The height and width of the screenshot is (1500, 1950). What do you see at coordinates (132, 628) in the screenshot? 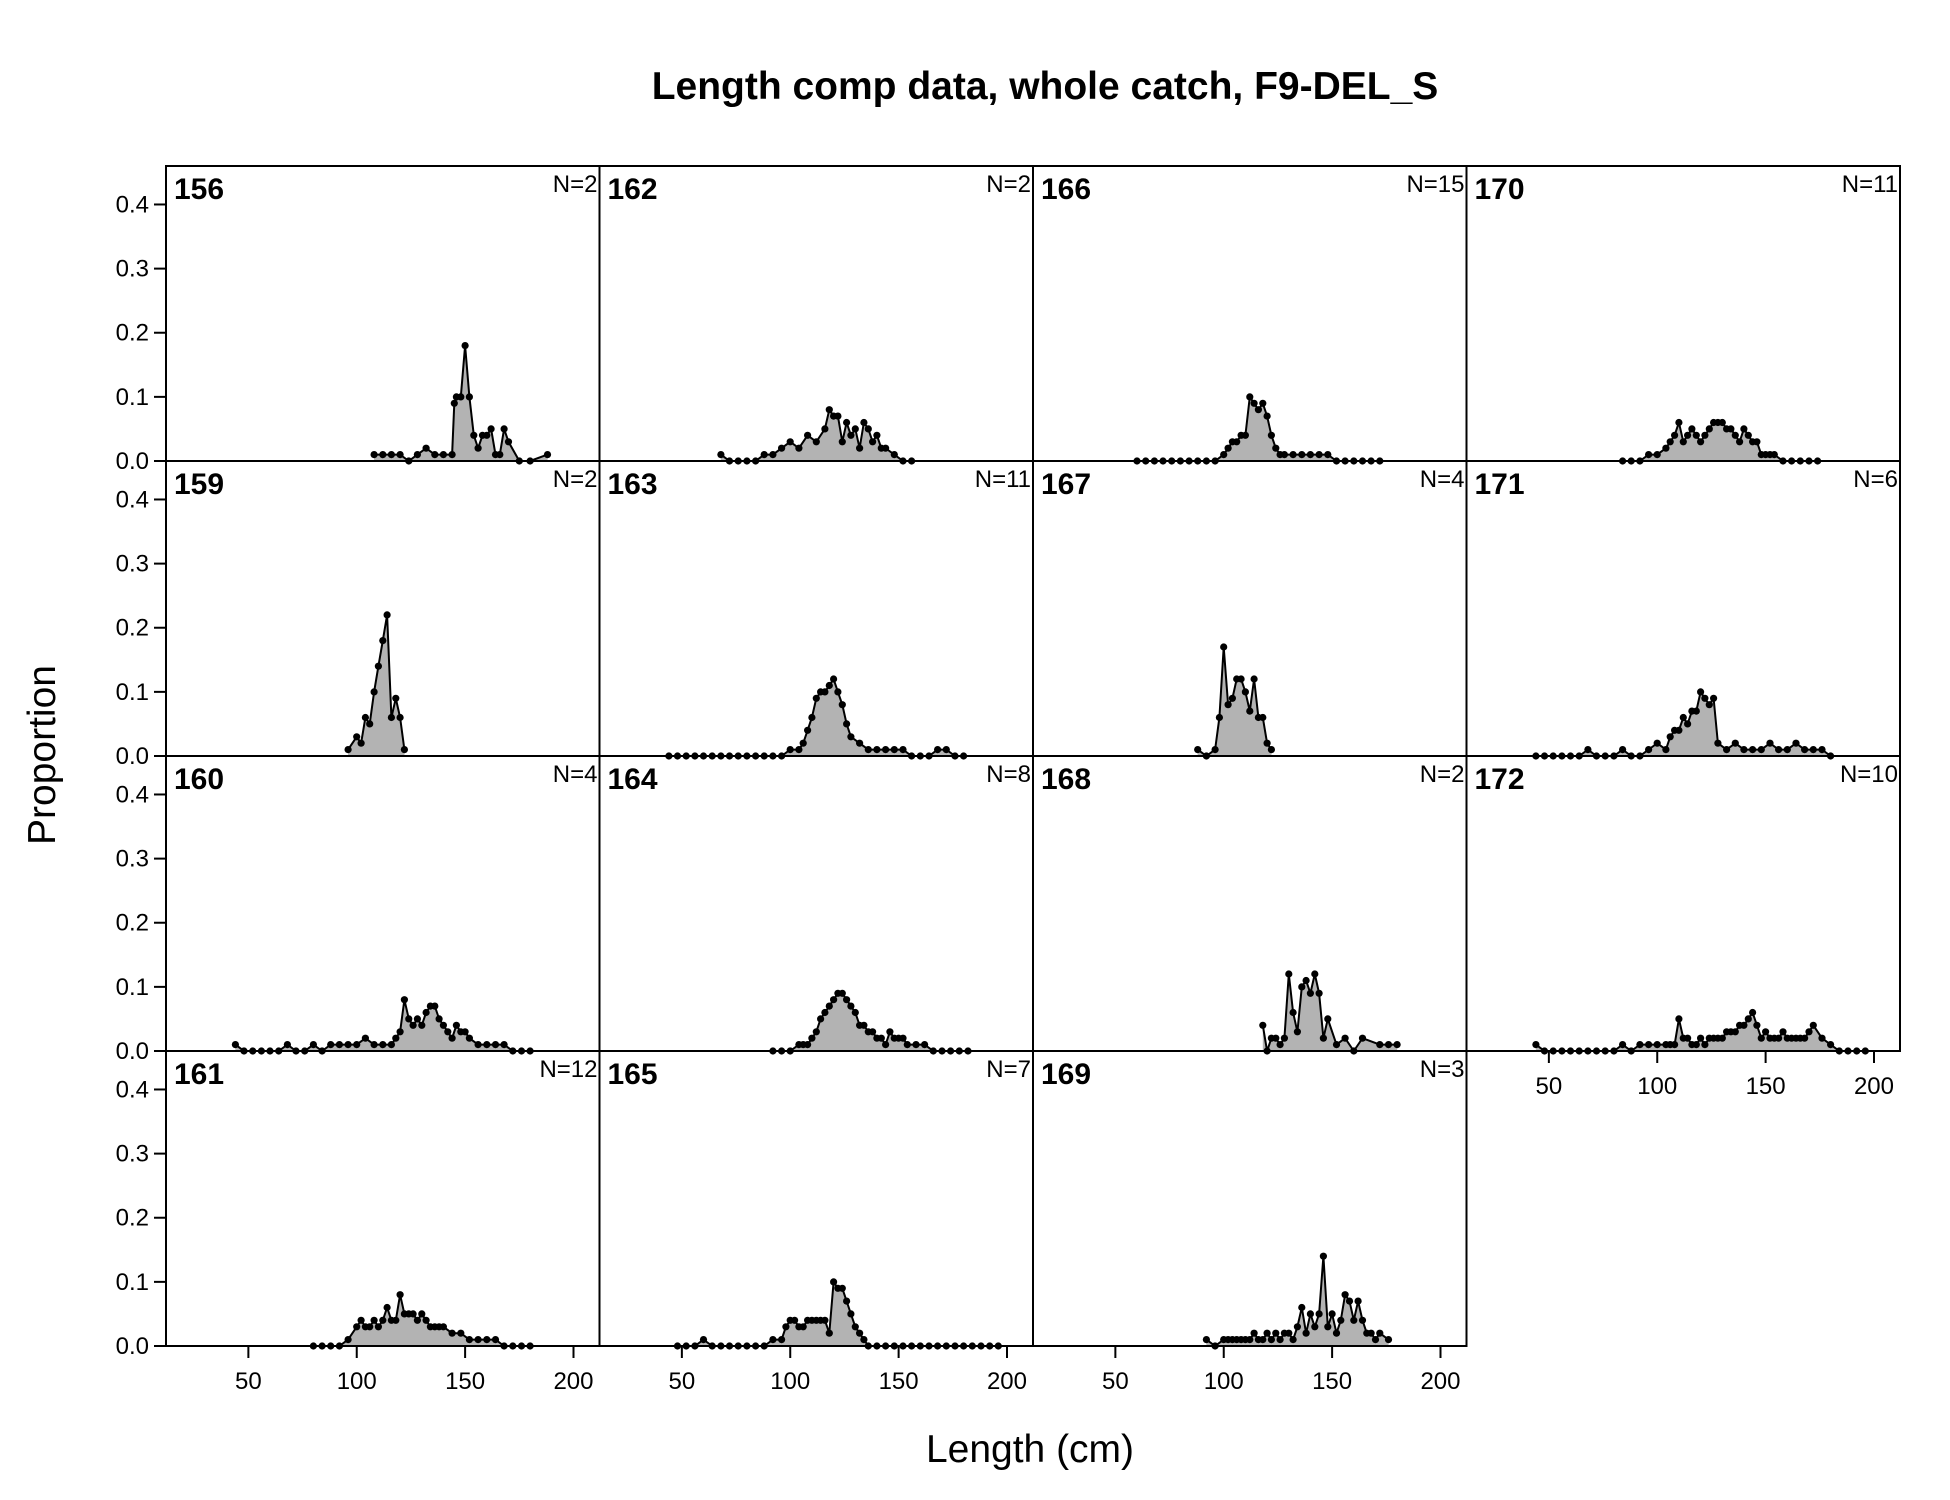
I see `y-tick-label: 0.2` at bounding box center [132, 628].